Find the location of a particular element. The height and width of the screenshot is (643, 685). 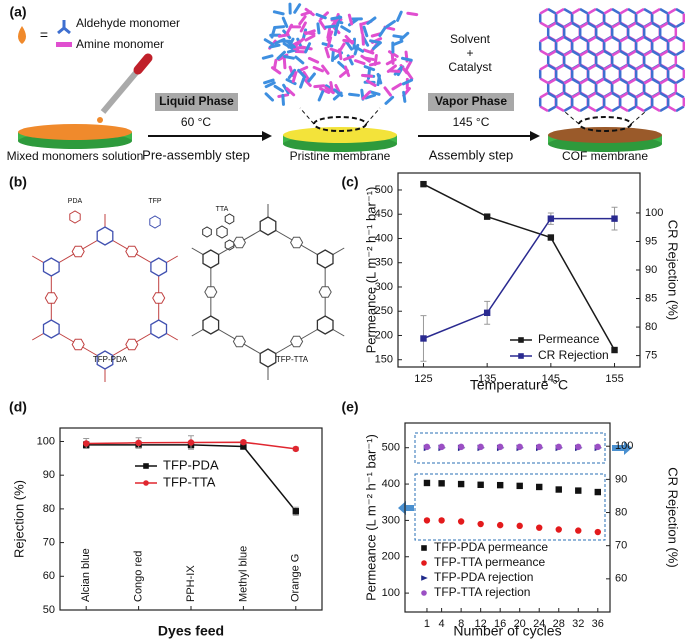

stage-label: COF membrane is located at coordinates (605, 156).